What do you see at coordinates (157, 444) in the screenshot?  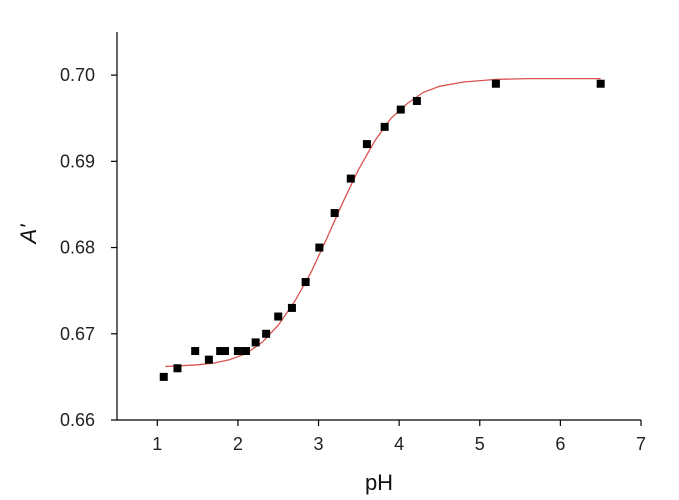 I see `x-tick-label: 1` at bounding box center [157, 444].